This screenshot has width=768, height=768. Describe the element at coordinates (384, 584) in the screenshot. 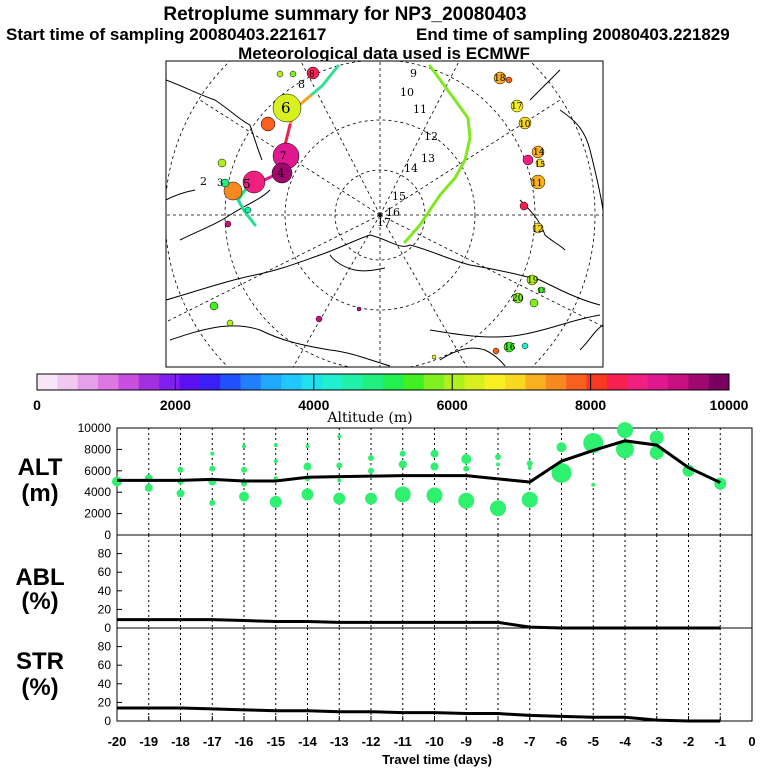

I see `abl-panel: ABL (%) 0 20 40 60 80` at that location.